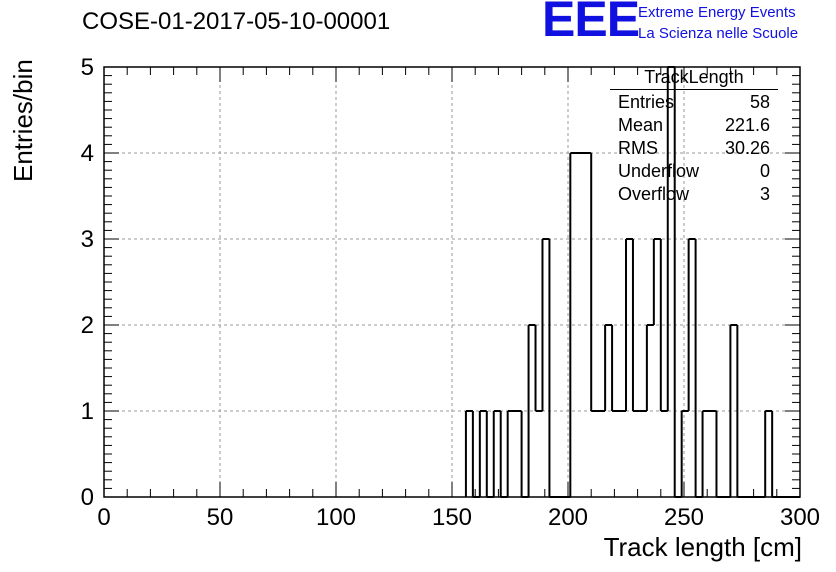  What do you see at coordinates (638, 148) in the screenshot?
I see `stat-label: RMS` at bounding box center [638, 148].